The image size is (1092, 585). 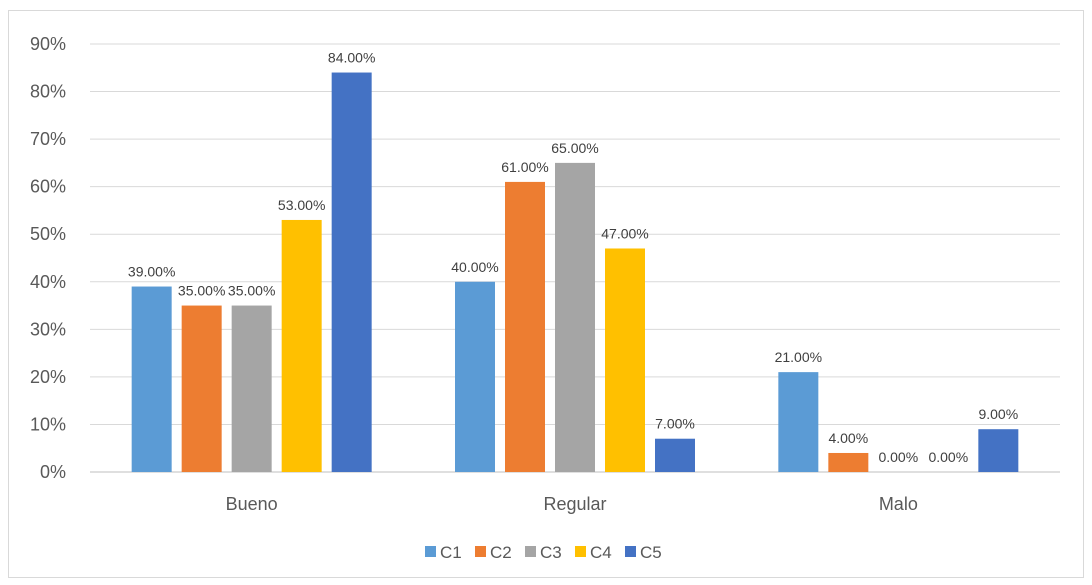 I want to click on bar-c1-malo, so click(x=798, y=422).